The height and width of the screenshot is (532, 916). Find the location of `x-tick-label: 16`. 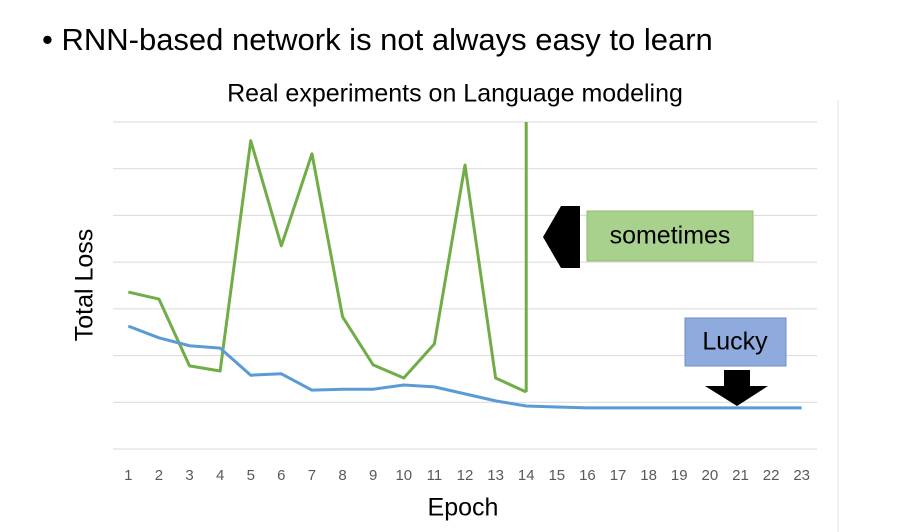

x-tick-label: 16 is located at coordinates (587, 475).